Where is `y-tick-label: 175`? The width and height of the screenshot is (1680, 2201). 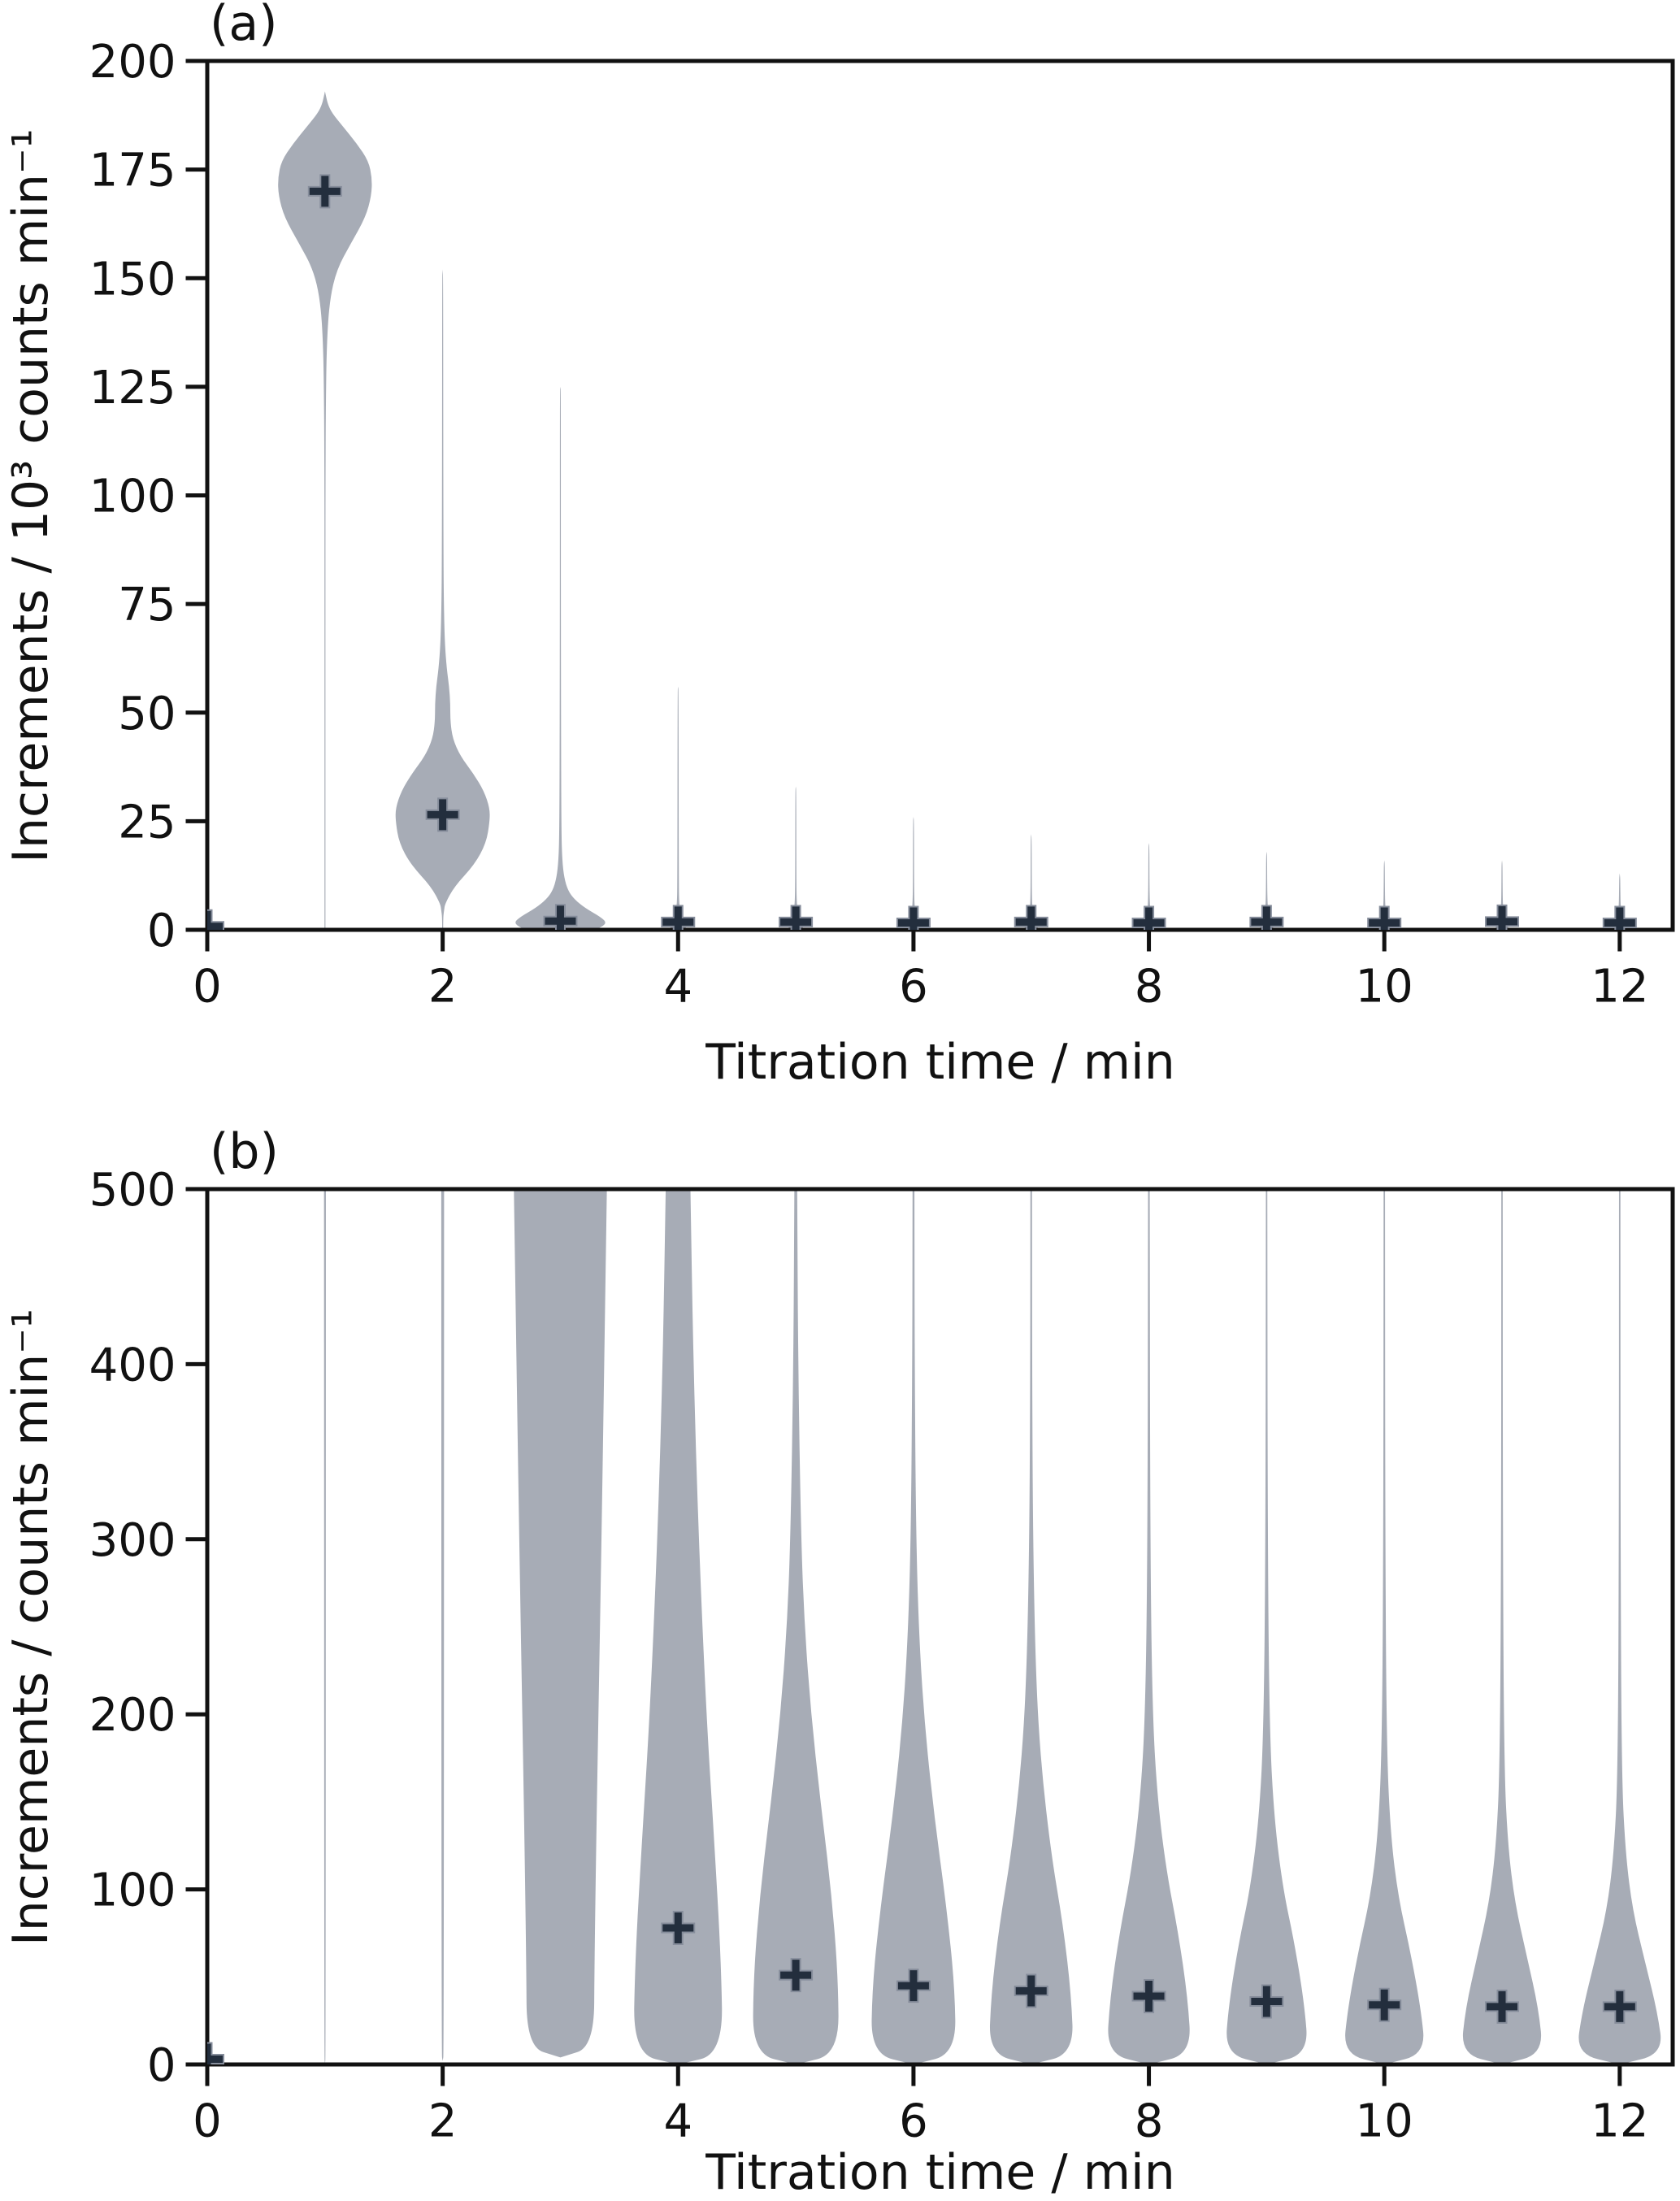
y-tick-label: 175 is located at coordinates (133, 171).